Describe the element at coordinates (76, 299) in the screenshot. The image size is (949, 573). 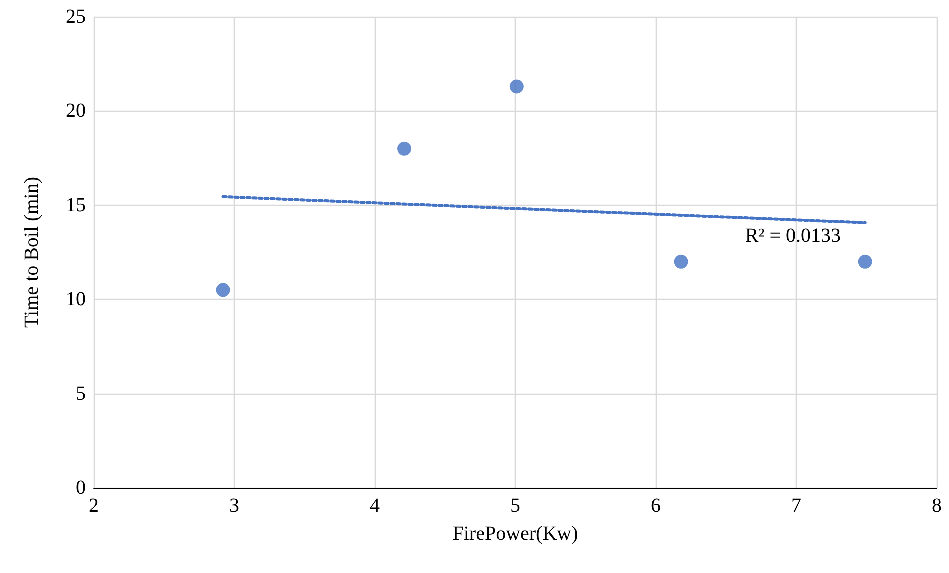
I see `y-tick-label: 10` at that location.